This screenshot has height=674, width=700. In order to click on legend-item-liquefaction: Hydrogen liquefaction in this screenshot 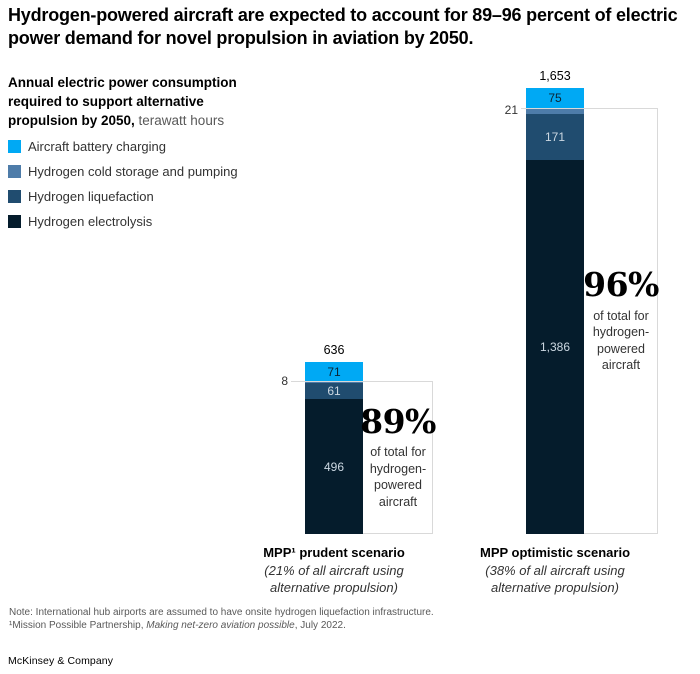, I will do `click(123, 196)`.